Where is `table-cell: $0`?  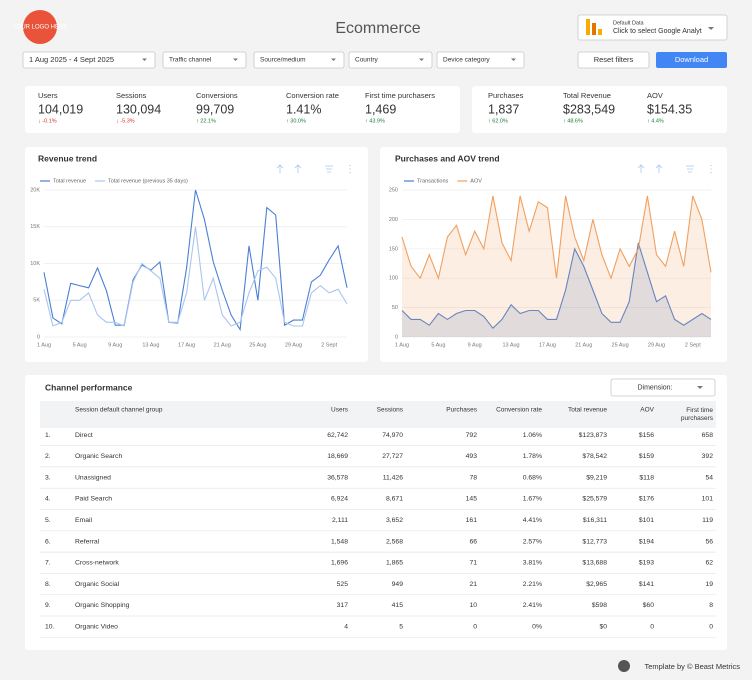
table-cell: $0 is located at coordinates (603, 626).